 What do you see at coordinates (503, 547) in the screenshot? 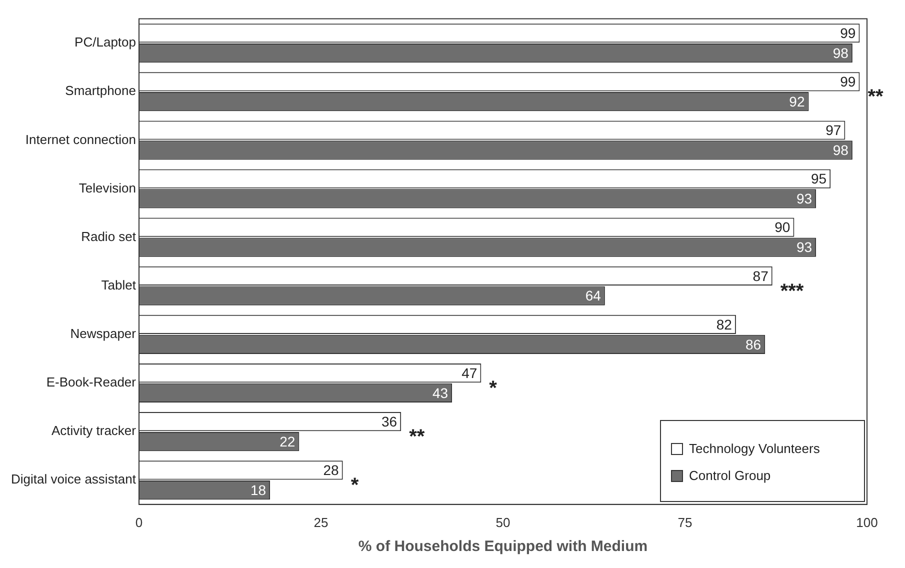
I see `x-axis-title: % of Households Equipped with Medium` at bounding box center [503, 547].